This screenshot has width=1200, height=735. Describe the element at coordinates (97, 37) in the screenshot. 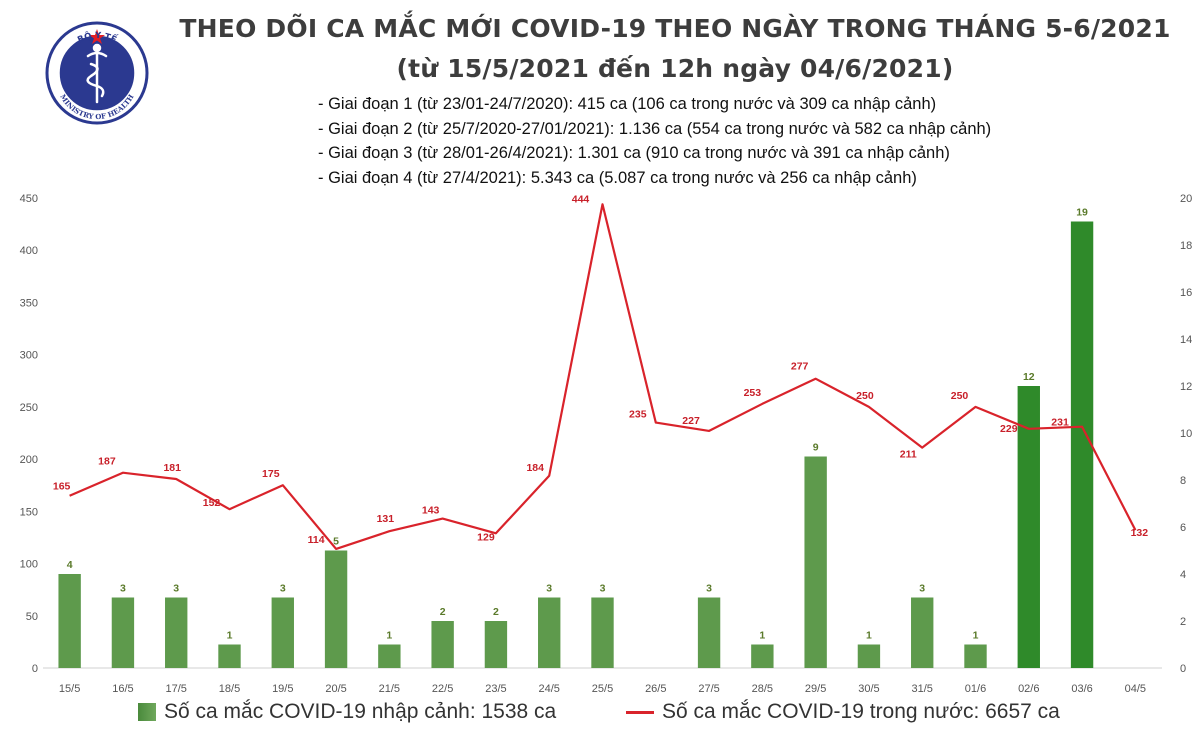

I see `logo-top-text: BỘ Y TẾ` at that location.